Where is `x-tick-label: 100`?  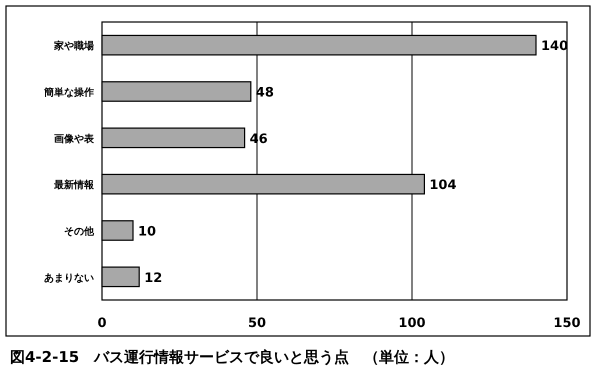 x-tick-label: 100 is located at coordinates (412, 323).